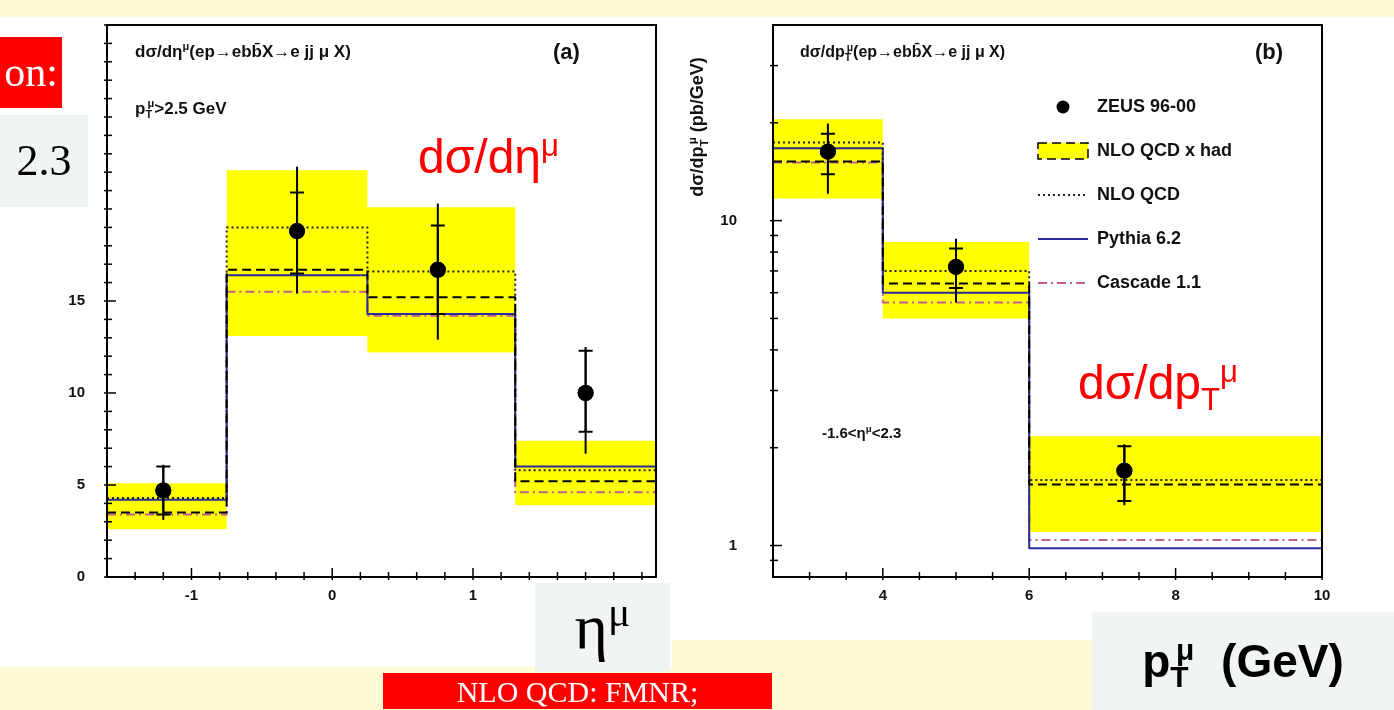 This screenshot has height=710, width=1394. What do you see at coordinates (31, 72) in the screenshot?
I see `label-box: on:` at bounding box center [31, 72].